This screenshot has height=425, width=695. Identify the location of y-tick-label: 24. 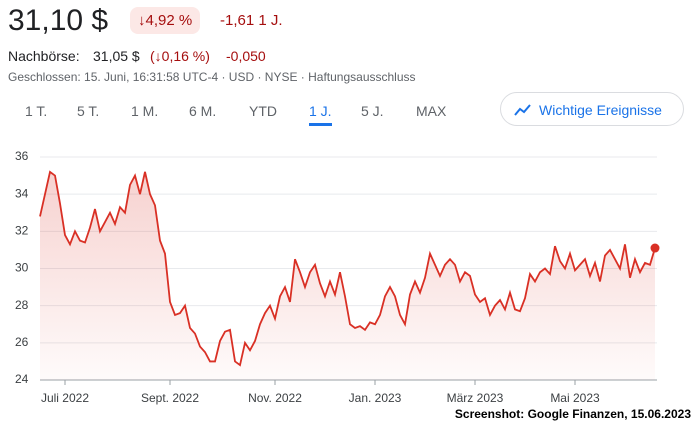
(22, 379).